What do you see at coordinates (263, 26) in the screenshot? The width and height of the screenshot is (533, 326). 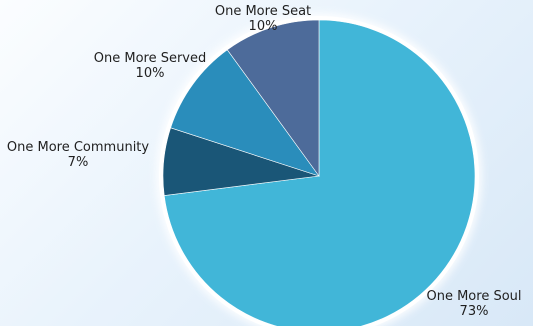 I see `slice-percent-one-more-seat: 10%` at bounding box center [263, 26].